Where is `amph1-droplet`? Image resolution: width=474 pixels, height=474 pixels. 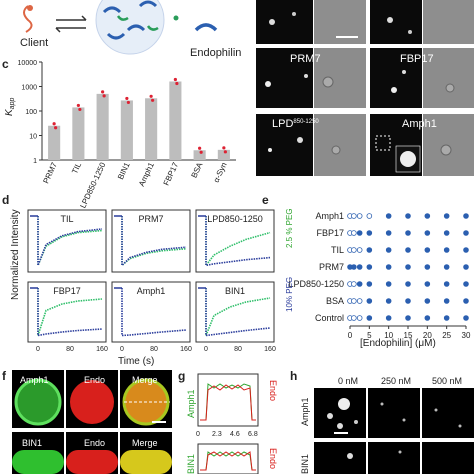
amph1-droplet is located at coordinates (38, 402).